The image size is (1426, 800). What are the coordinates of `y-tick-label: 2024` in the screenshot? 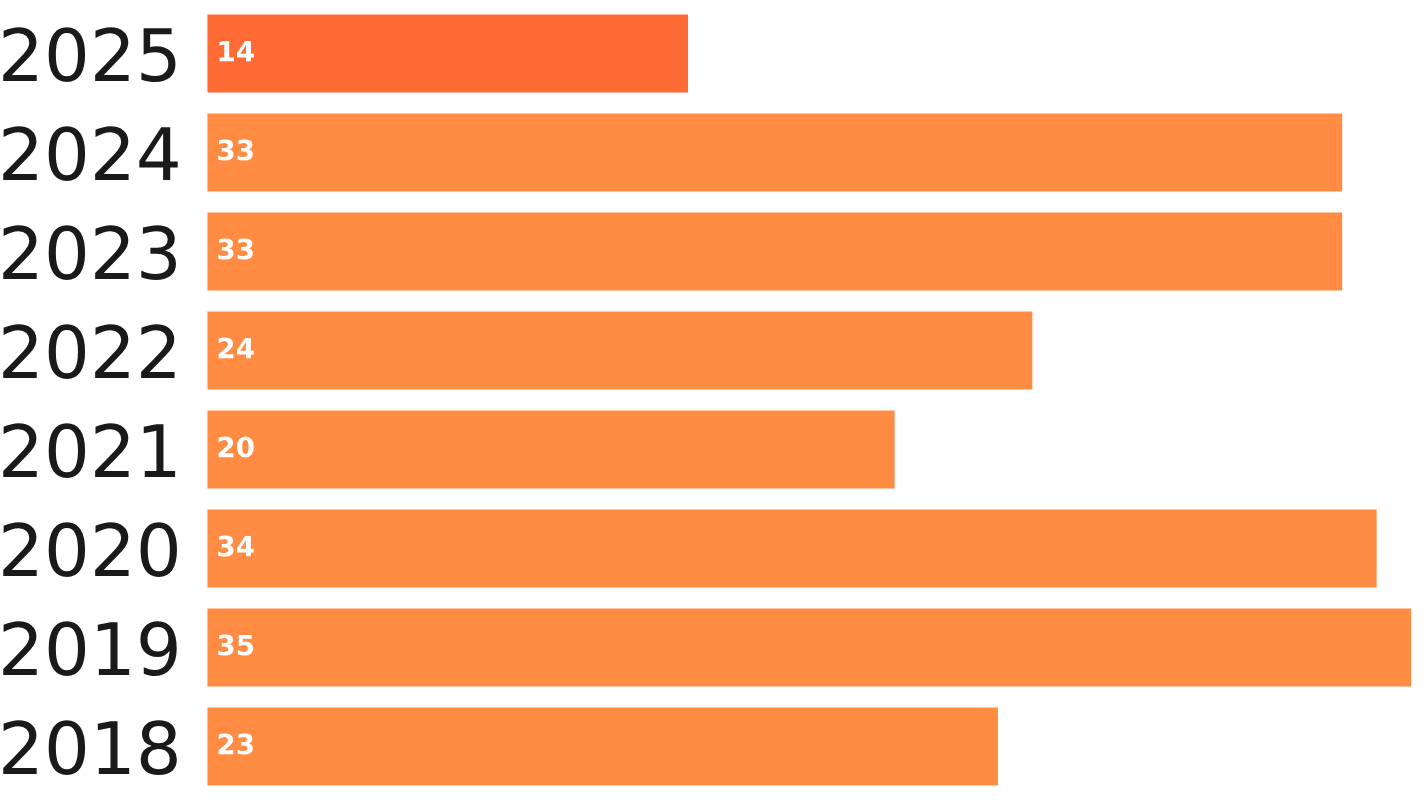 It's located at (90, 153).